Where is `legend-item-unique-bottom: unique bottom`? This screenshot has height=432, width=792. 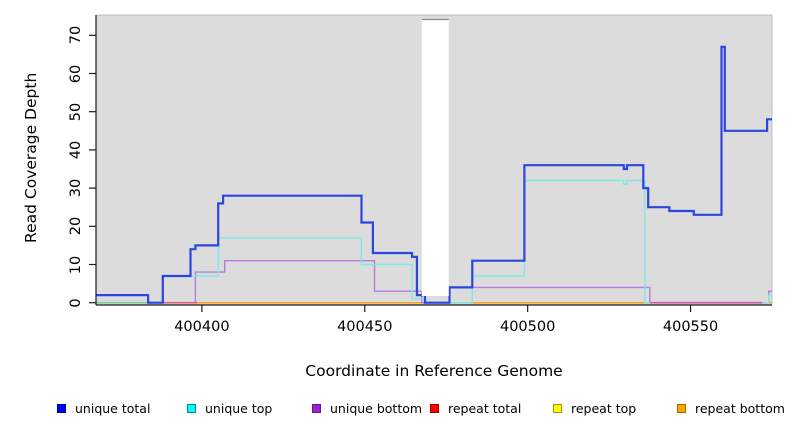 legend-item-unique-bottom: unique bottom is located at coordinates (367, 408).